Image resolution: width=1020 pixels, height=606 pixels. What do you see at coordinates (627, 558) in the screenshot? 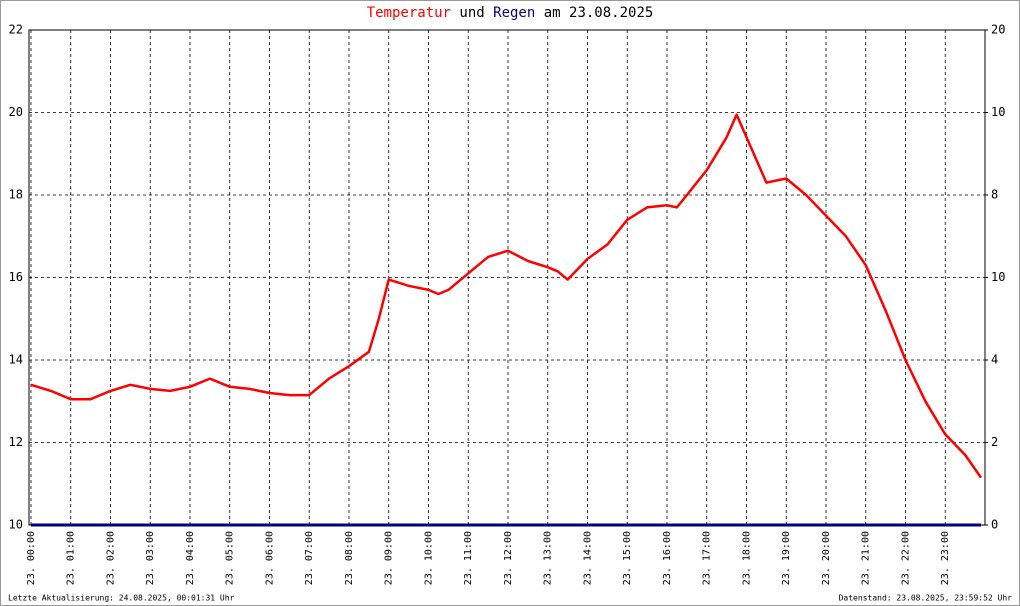
I see `x-tick-label: 23. 15:00` at bounding box center [627, 558].